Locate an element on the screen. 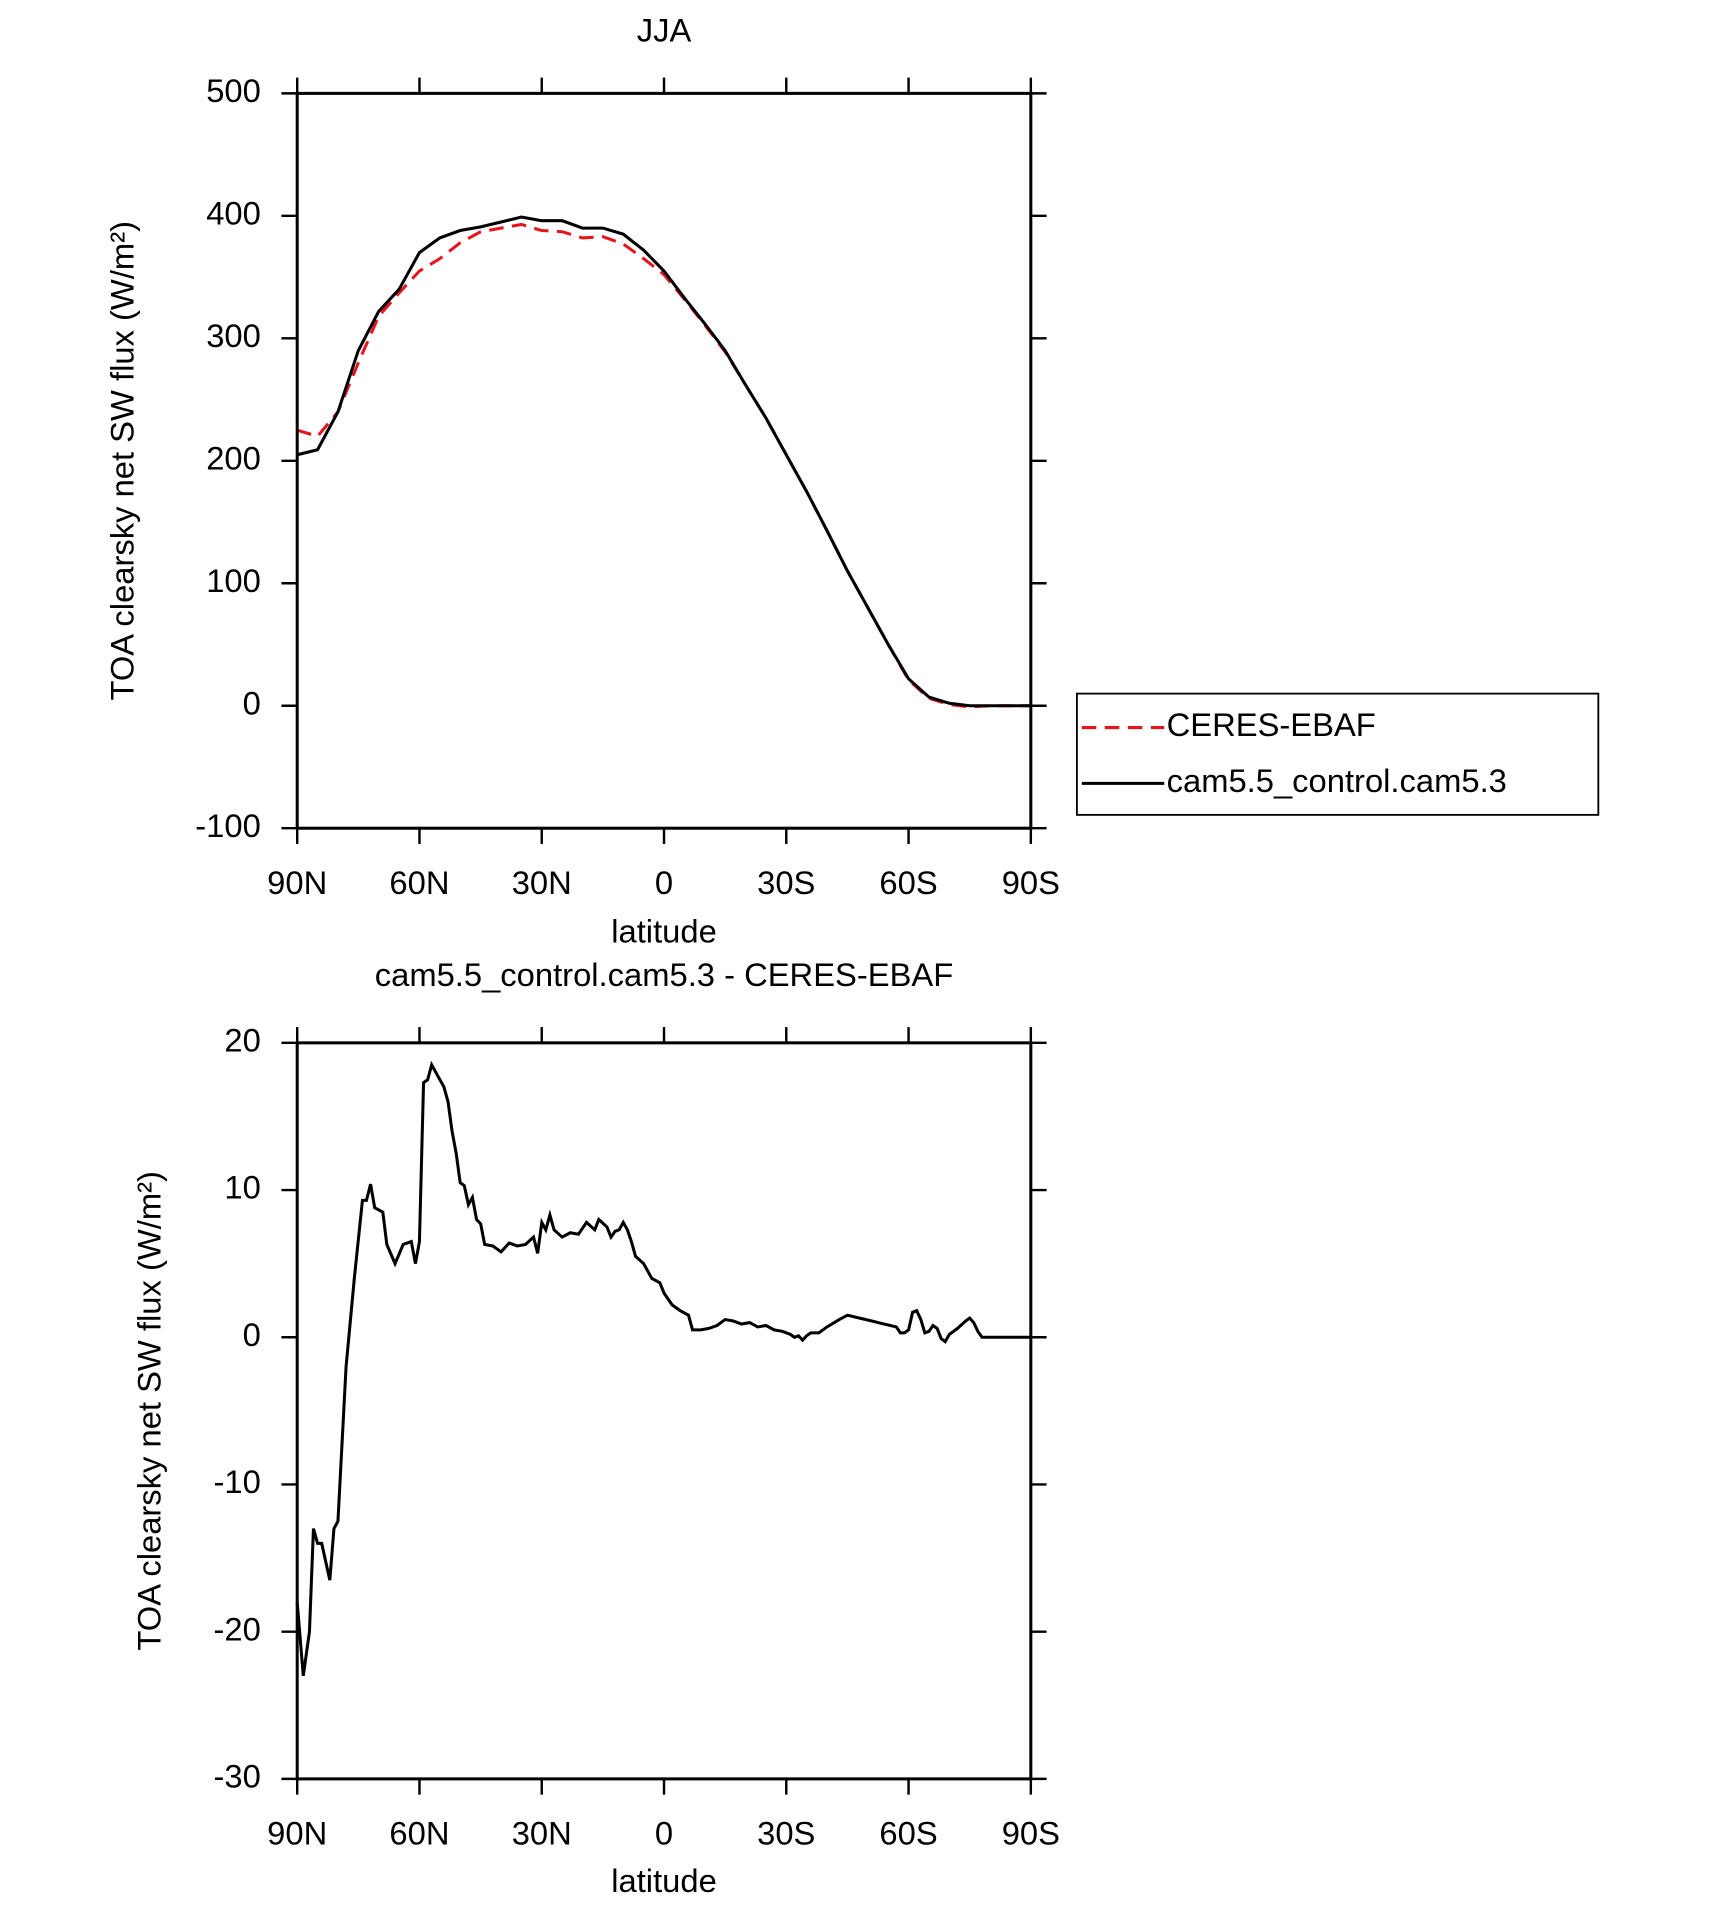  y-tick-label: 500 is located at coordinates (233, 90).